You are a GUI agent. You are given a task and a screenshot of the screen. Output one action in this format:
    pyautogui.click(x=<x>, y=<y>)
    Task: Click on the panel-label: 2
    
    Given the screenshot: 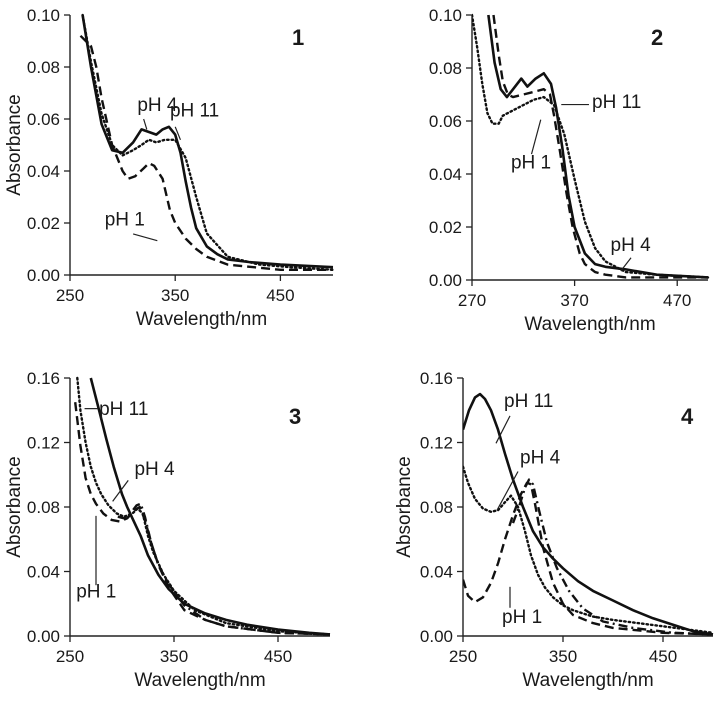 What is the action you would take?
    pyautogui.click(x=657, y=37)
    